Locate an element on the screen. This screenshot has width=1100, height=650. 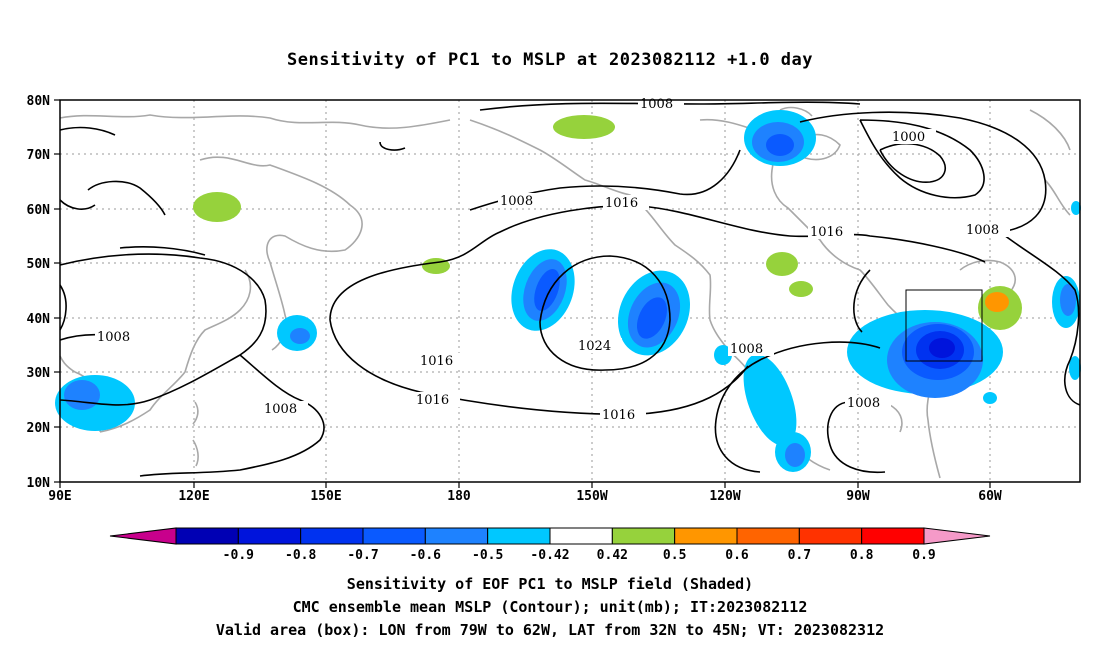
colorbar-high-triangle is located at coordinates (957, 536).